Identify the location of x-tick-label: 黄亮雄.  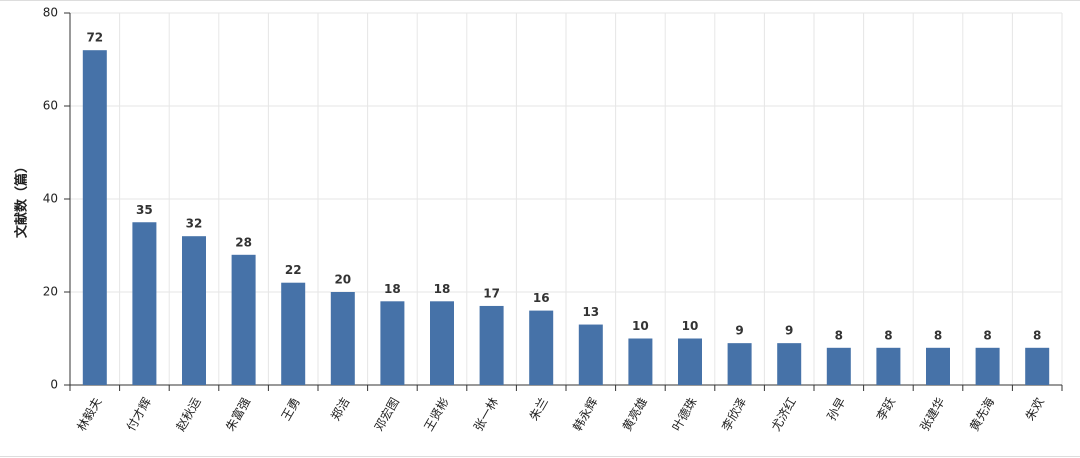
(634, 414).